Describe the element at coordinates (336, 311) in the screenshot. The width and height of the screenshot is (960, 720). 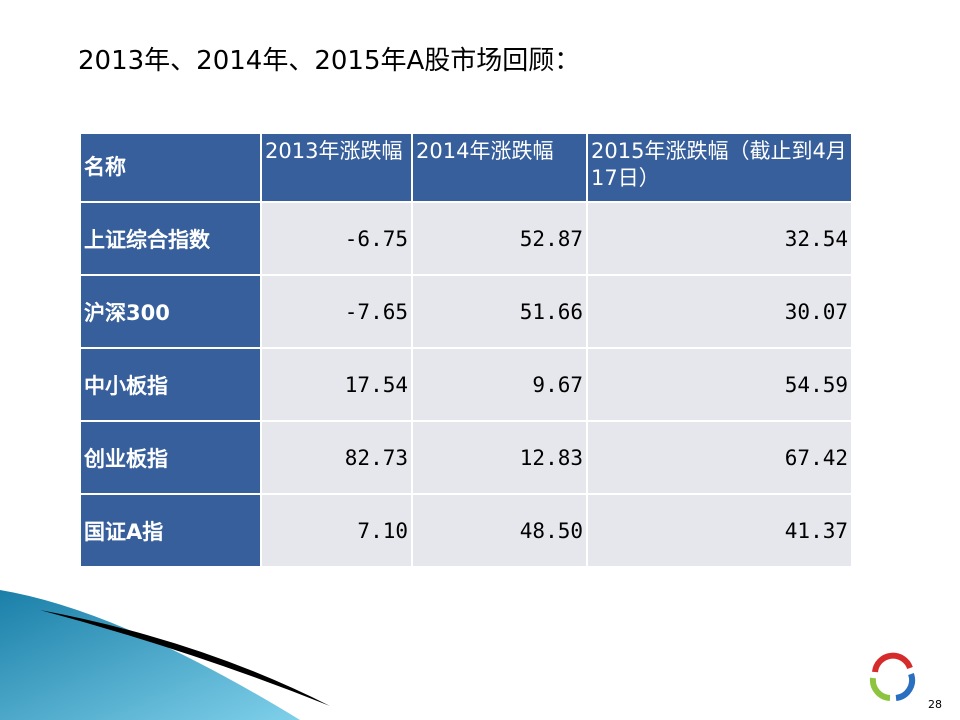
I see `cell: -7.65` at that location.